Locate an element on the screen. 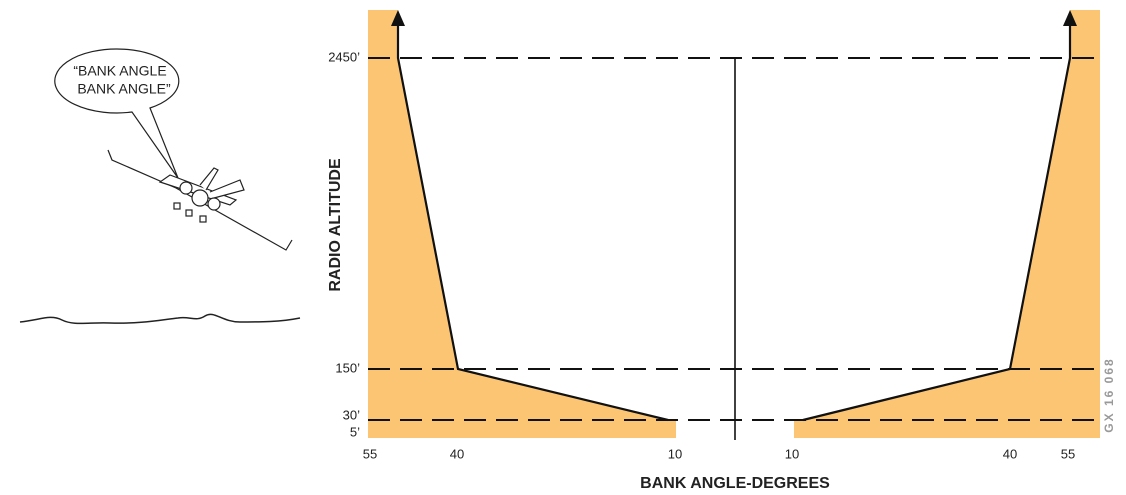 The height and width of the screenshot is (495, 1126). altitude-label: 2450’ is located at coordinates (344, 56).